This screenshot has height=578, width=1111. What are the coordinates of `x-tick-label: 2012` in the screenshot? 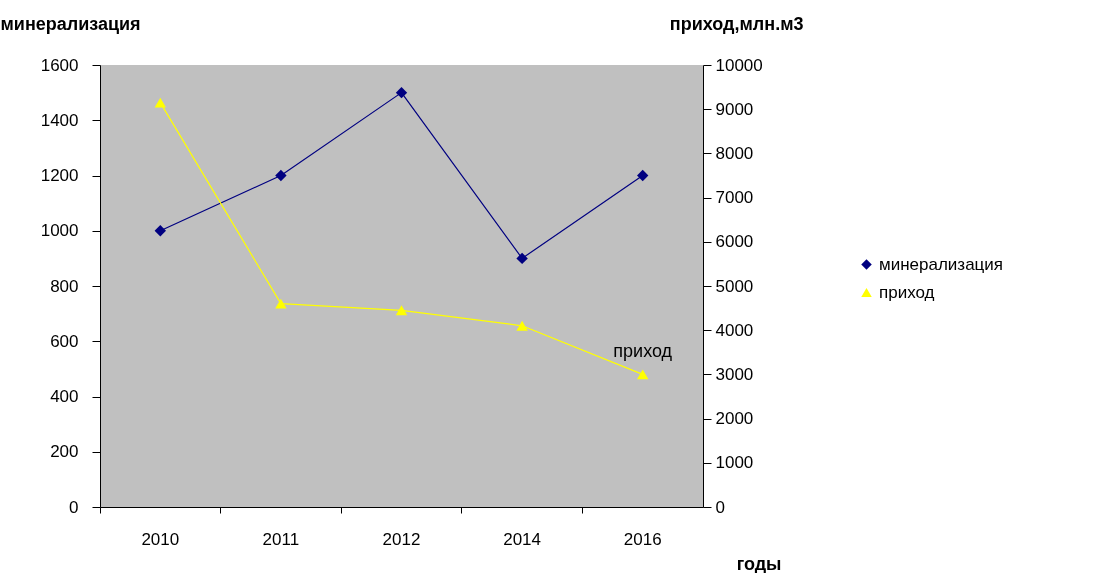 It's located at (401, 539).